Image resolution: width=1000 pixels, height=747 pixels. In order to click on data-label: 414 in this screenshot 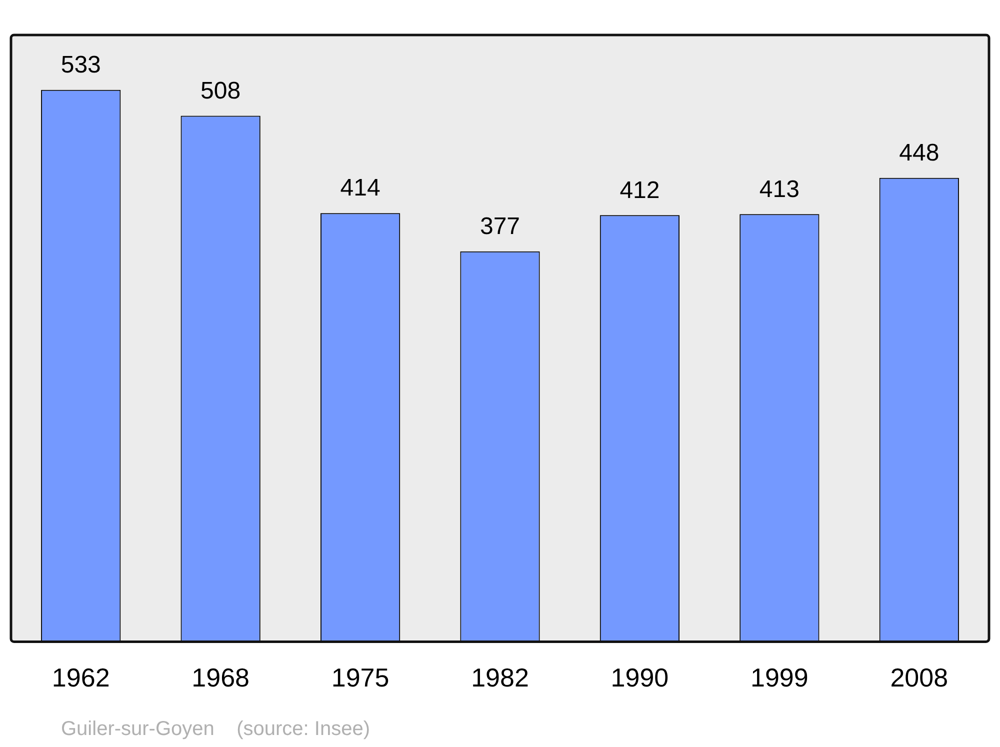, I will do `click(360, 188)`.